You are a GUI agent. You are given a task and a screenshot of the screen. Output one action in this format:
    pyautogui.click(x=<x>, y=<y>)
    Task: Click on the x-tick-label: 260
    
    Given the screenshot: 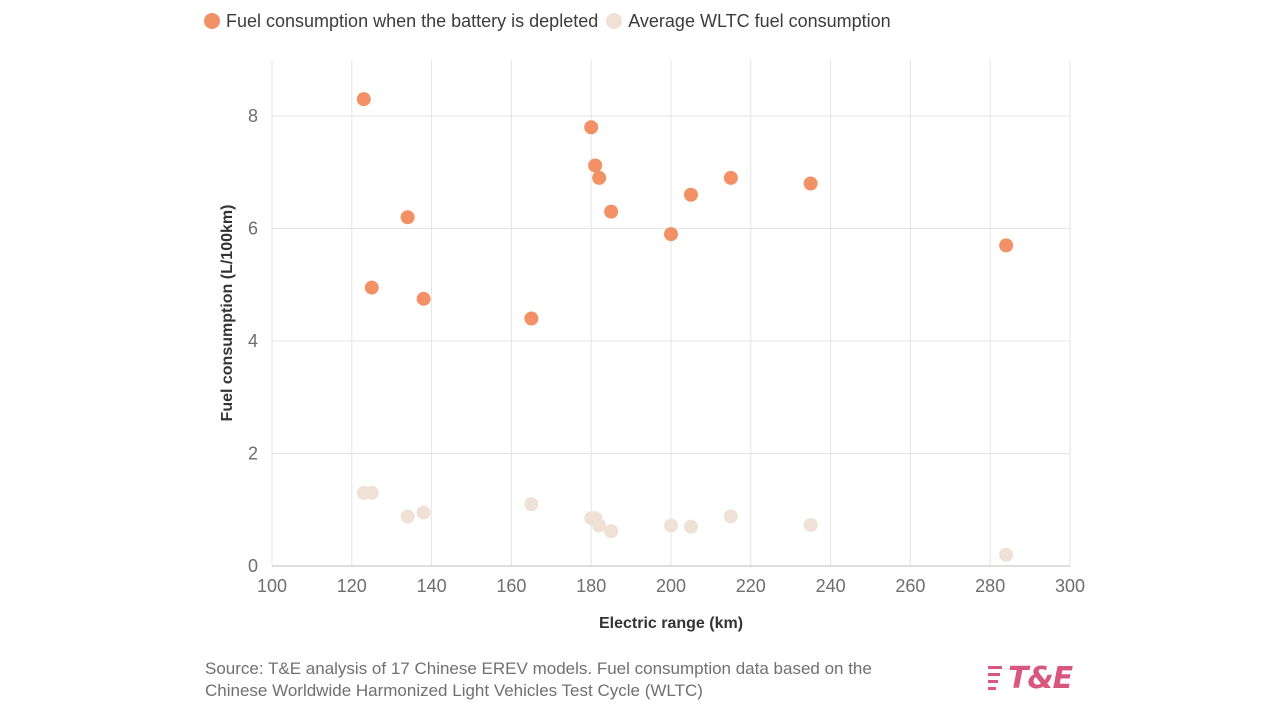 What is the action you would take?
    pyautogui.click(x=910, y=586)
    